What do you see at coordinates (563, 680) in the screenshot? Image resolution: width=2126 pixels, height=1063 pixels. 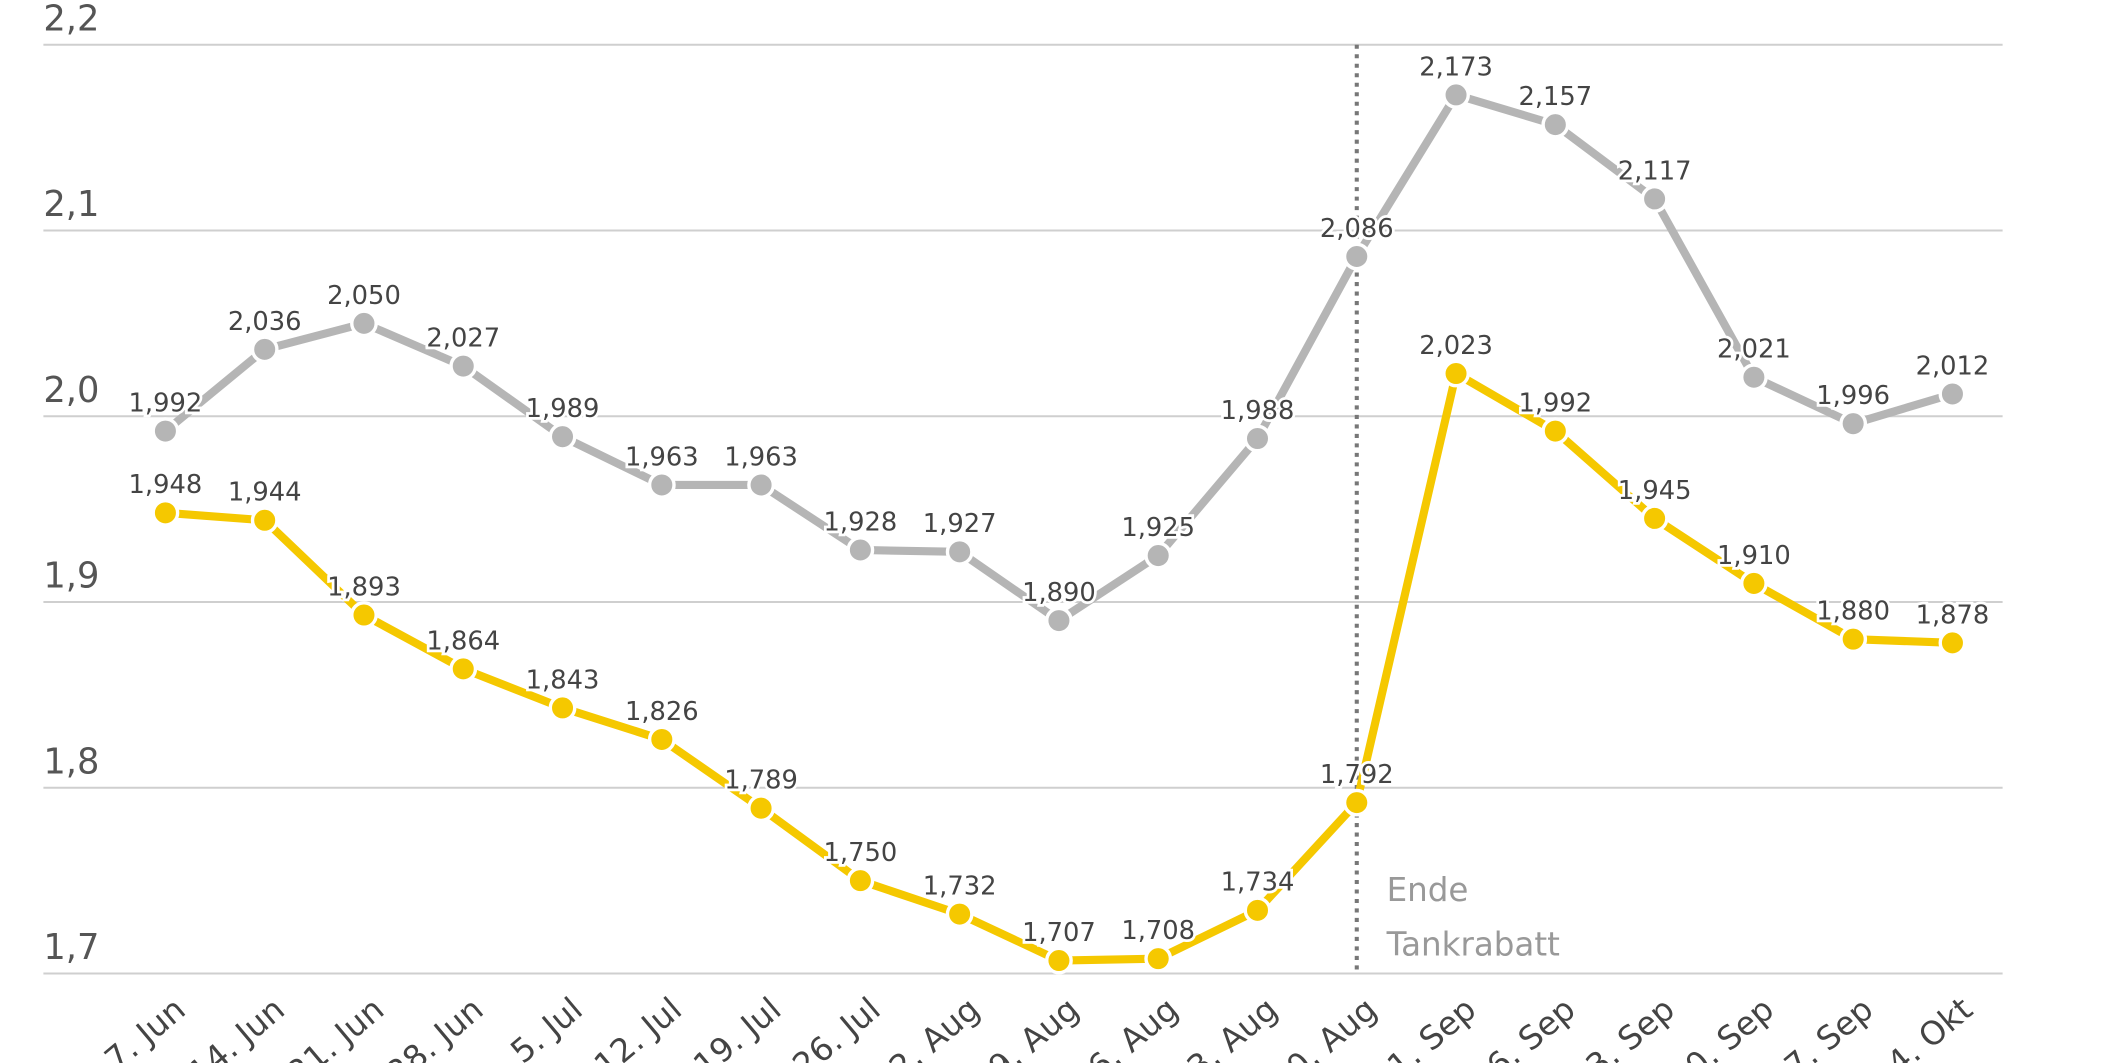 I see `data-label: 1,843` at bounding box center [563, 680].